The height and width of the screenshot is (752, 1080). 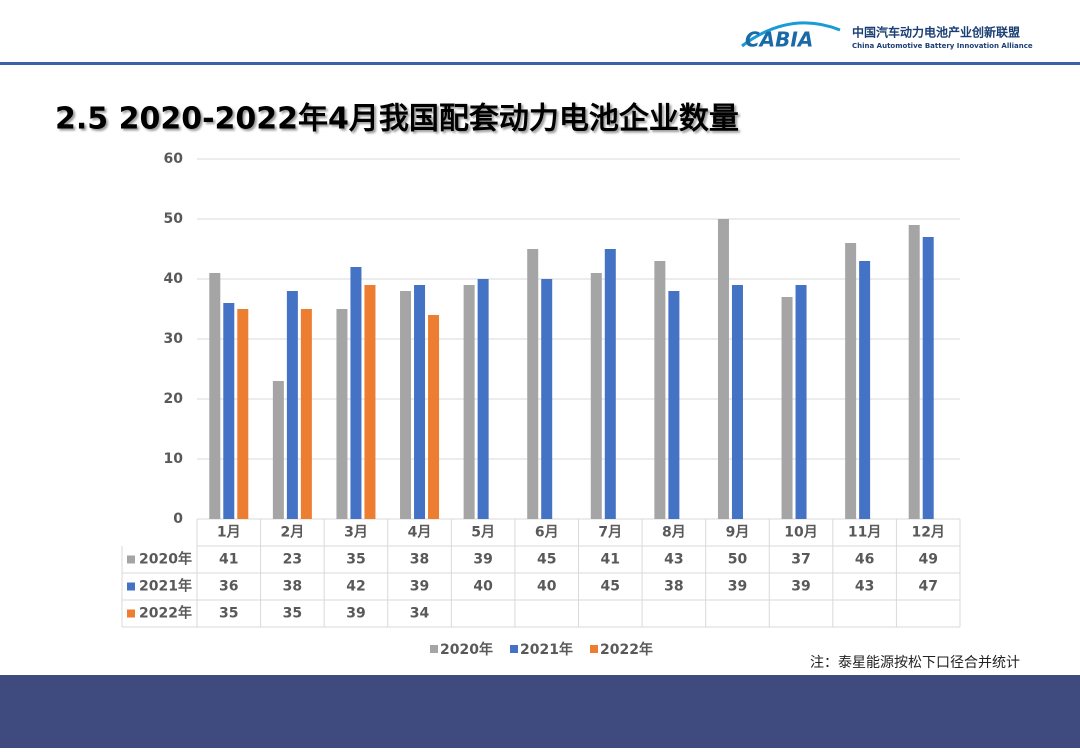 I want to click on logo-arc, so click(x=791, y=34).